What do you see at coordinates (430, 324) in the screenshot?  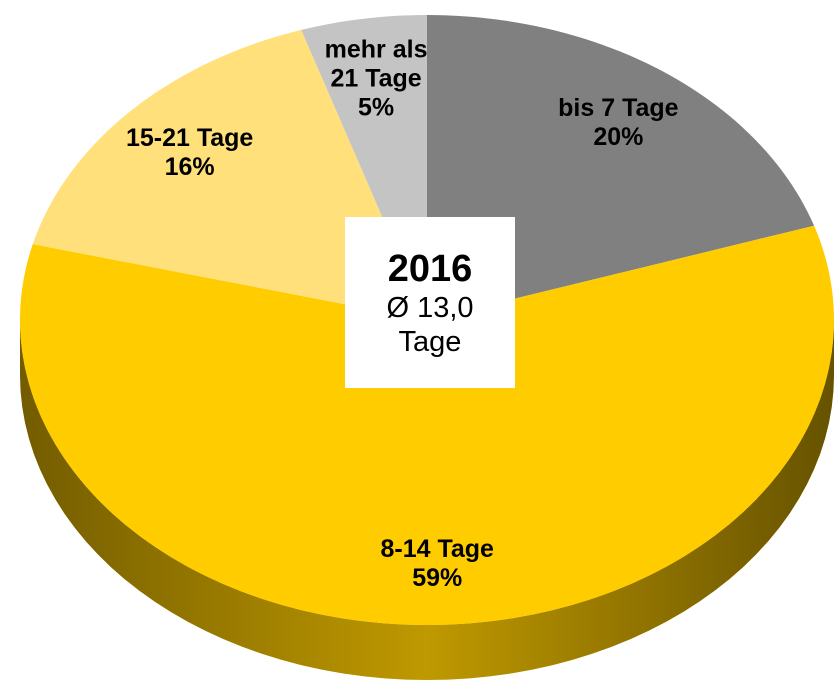 I see `center-text: Ø 13,0 Tage` at bounding box center [430, 324].